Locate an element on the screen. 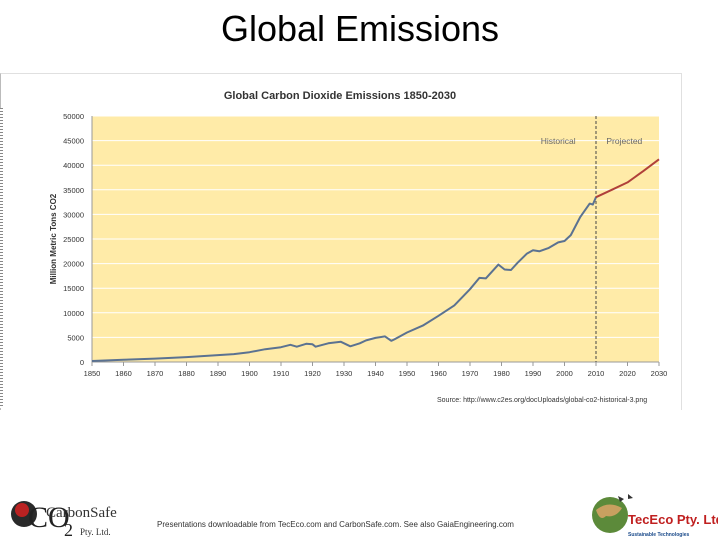 Image resolution: width=720 pixels, height=540 pixels. x-tick-label: 1860 is located at coordinates (123, 373).